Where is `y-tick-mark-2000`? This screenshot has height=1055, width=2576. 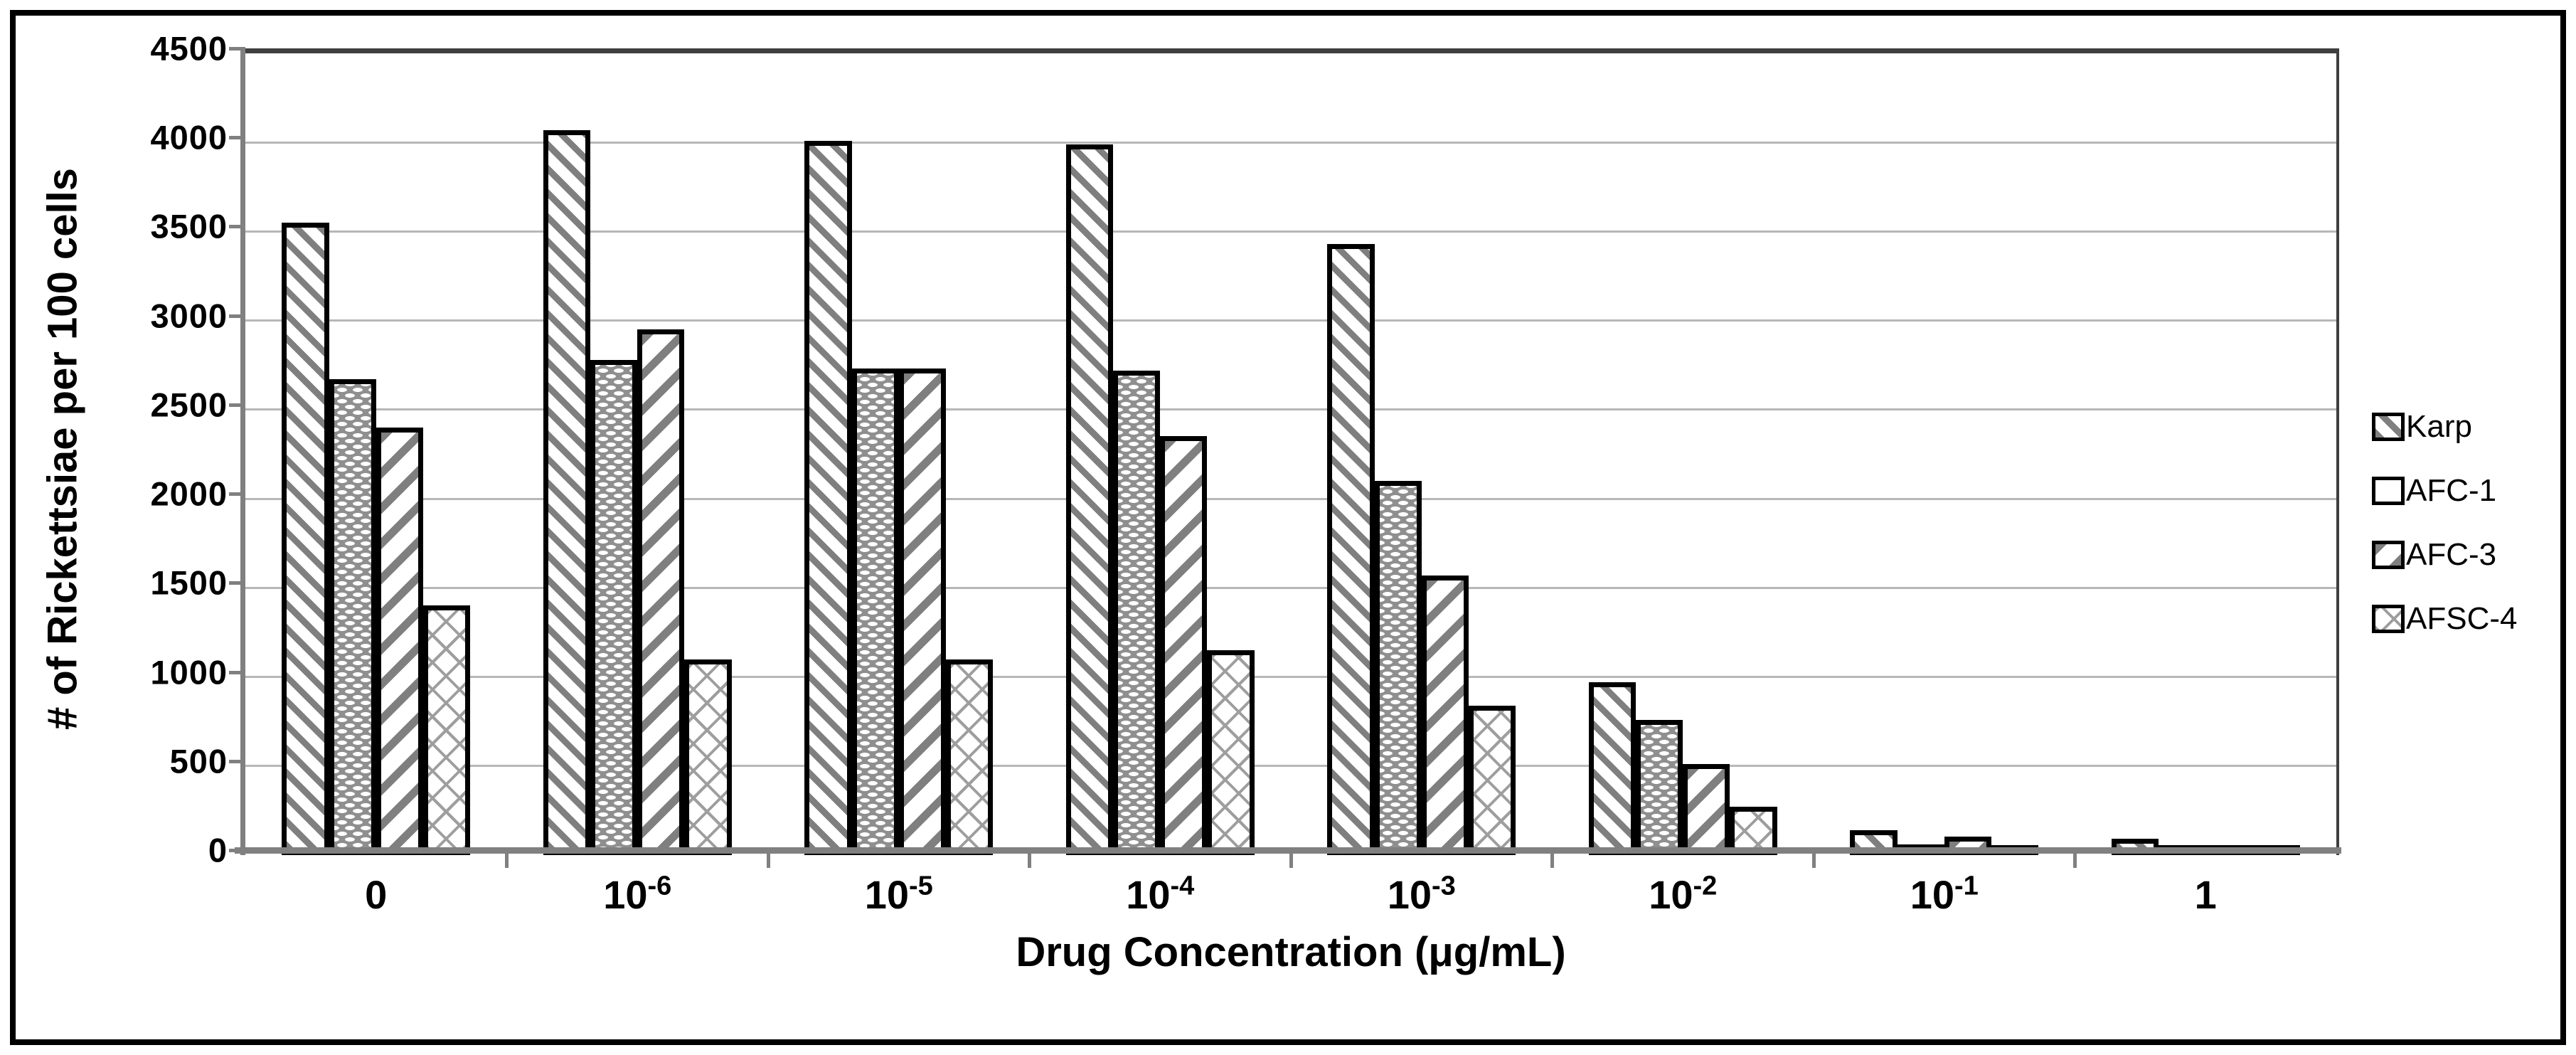 y-tick-mark-2000 is located at coordinates (235, 494).